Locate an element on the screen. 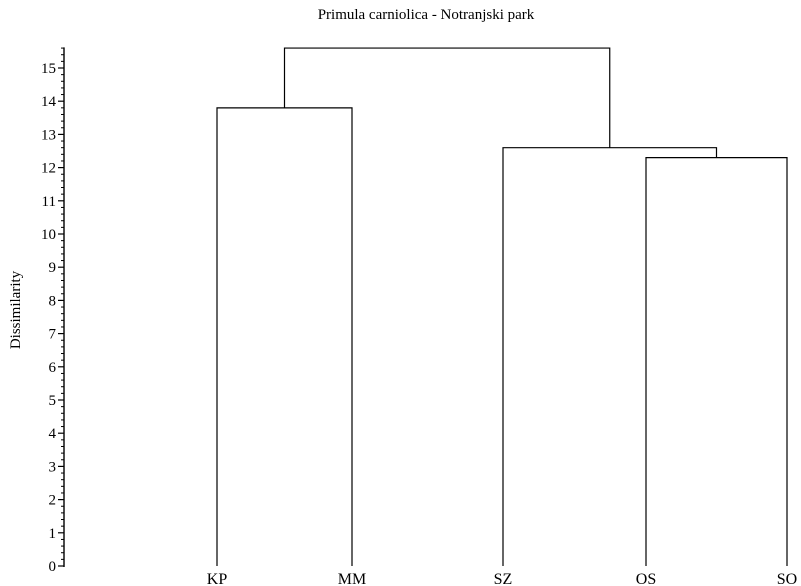 The height and width of the screenshot is (586, 801). y-axis-label: Dissimilarity is located at coordinates (16, 309).